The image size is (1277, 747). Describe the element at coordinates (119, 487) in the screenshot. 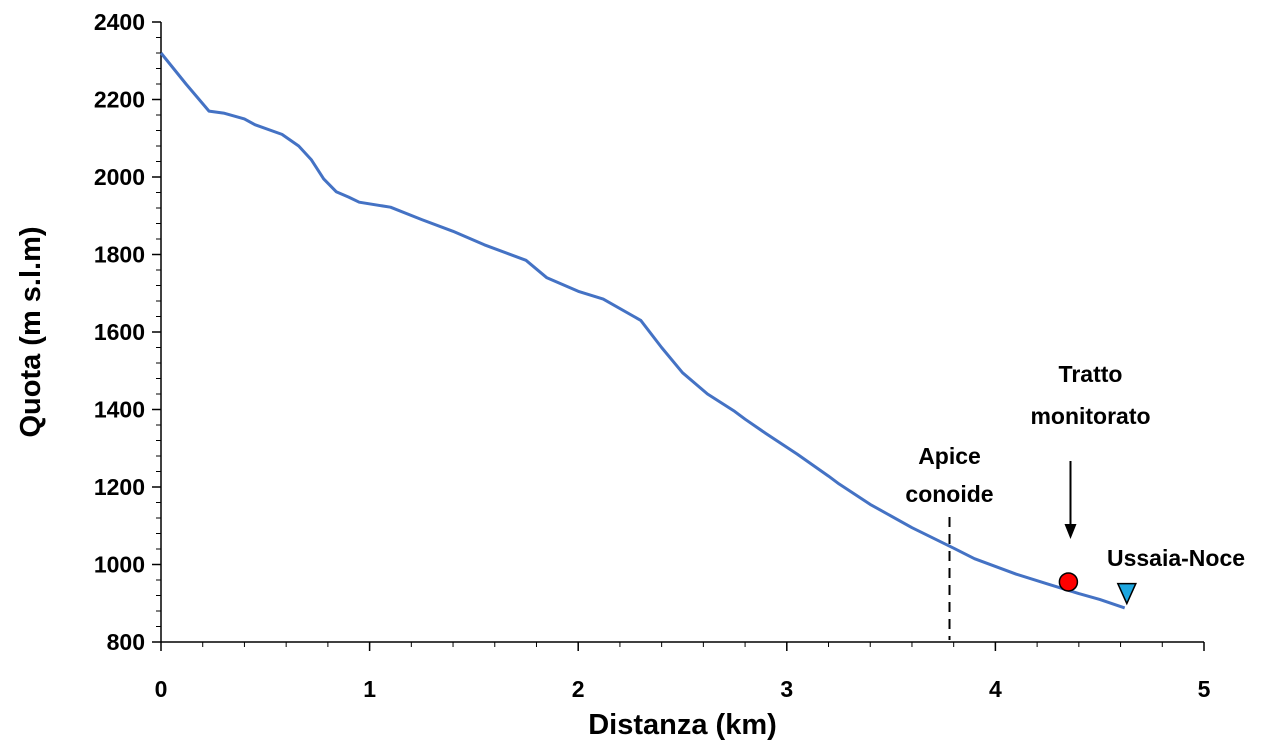

I see `y-tick-label: 1200` at that location.